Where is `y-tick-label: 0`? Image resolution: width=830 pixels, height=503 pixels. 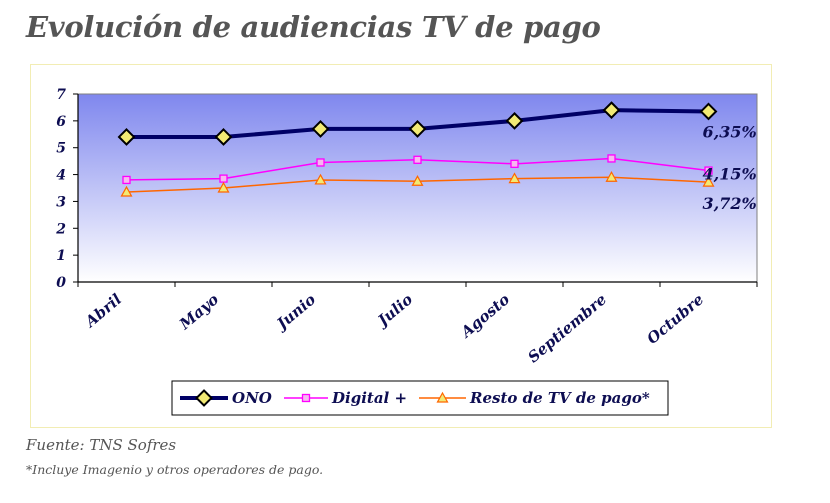
y-tick-label: 0 is located at coordinates (61, 283).